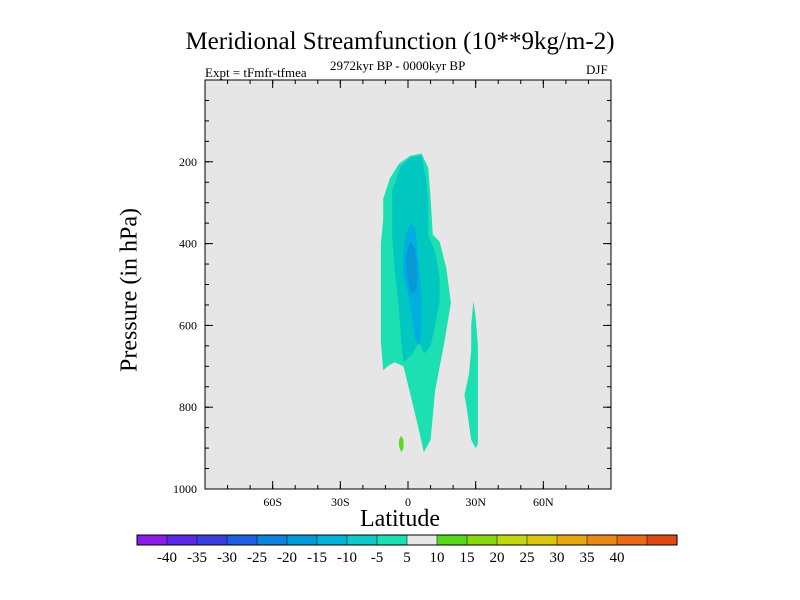 This screenshot has height=600, width=800. Describe the element at coordinates (188, 244) in the screenshot. I see `y-tick-label: 400` at that location.